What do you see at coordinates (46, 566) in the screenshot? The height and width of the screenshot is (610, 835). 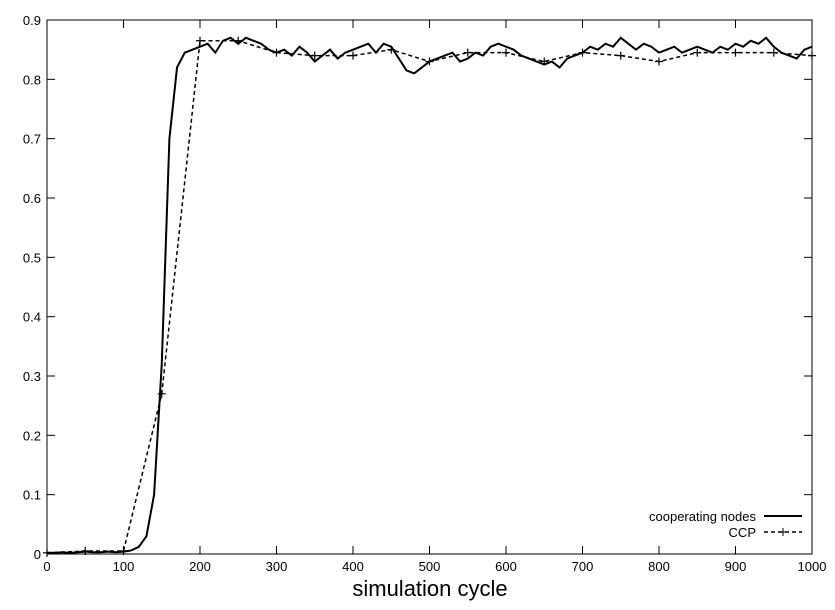 I see `x-tick-label: 0` at bounding box center [46, 566].